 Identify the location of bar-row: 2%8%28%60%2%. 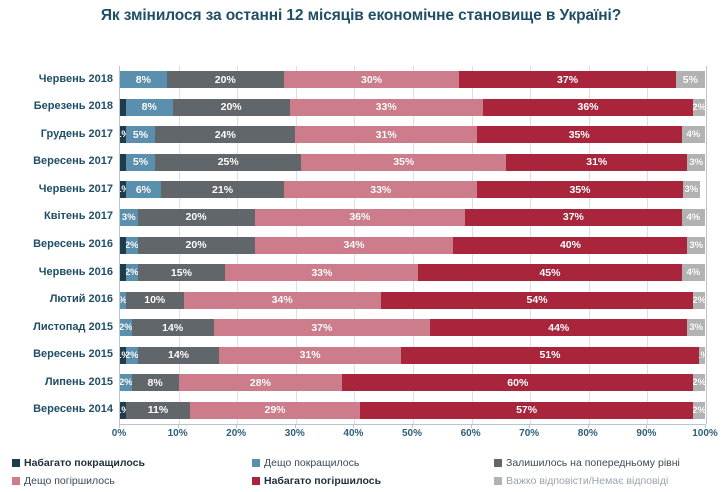
(412, 383).